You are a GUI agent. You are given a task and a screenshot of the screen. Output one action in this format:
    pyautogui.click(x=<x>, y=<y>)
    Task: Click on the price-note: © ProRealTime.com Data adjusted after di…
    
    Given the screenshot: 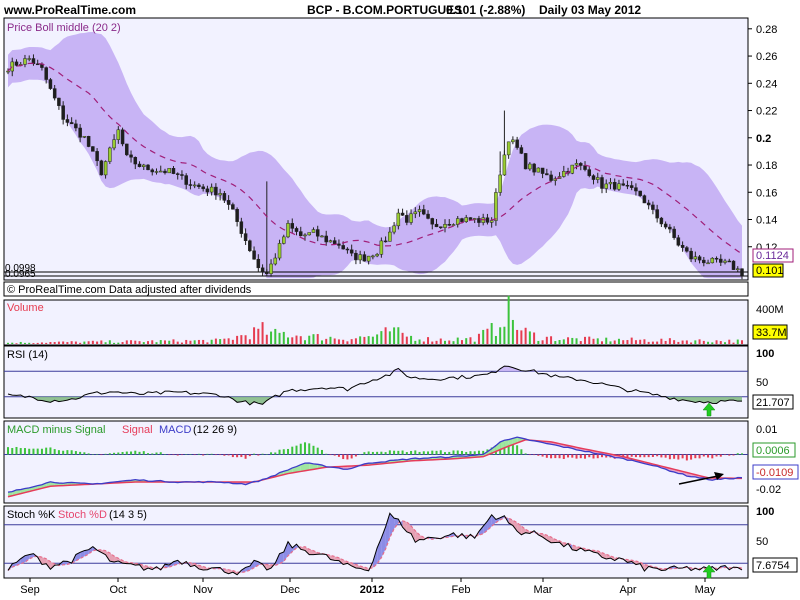 What is the action you would take?
    pyautogui.click(x=129, y=290)
    